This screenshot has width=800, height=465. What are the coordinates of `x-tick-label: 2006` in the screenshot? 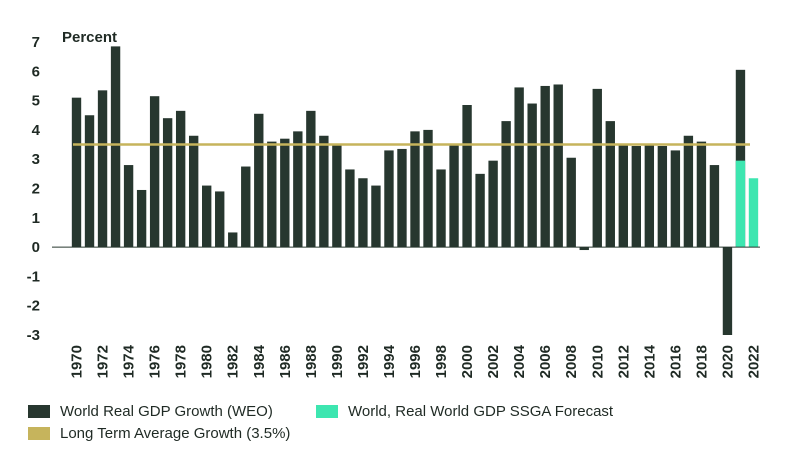 It's located at (545, 361).